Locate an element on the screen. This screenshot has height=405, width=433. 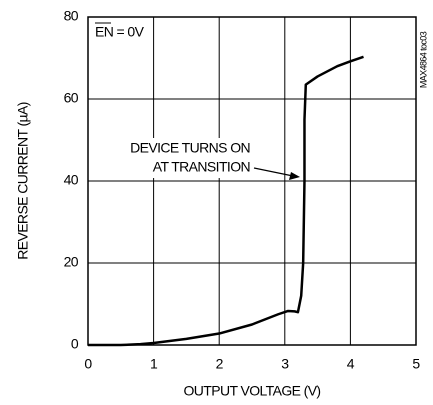
y-tick-label: 20 is located at coordinates (71, 262).